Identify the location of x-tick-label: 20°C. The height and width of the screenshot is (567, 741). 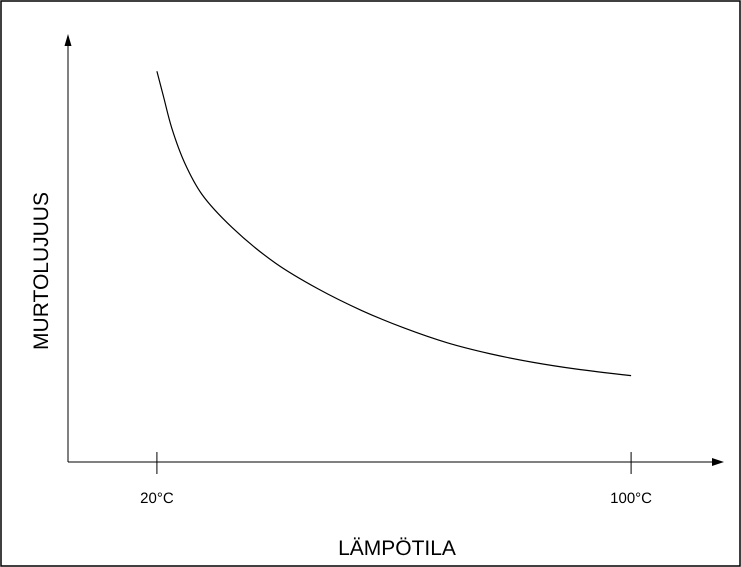
(157, 498).